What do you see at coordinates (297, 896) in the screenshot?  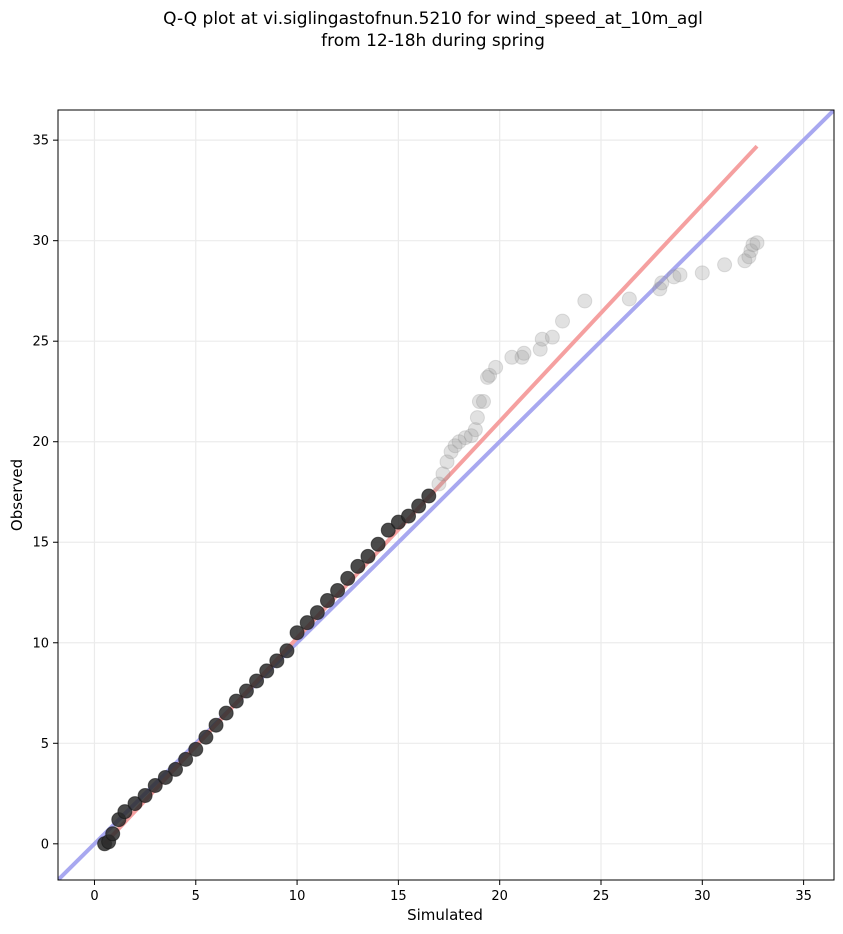 I see `x-tick-label: 10` at bounding box center [297, 896].